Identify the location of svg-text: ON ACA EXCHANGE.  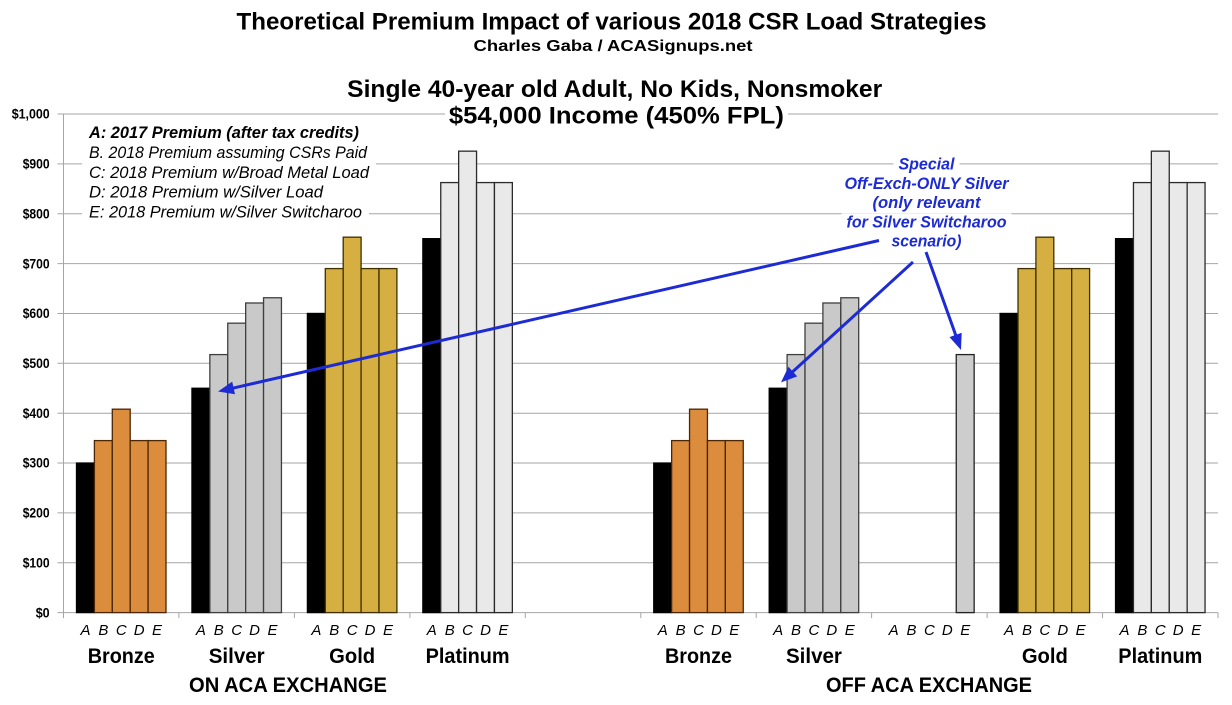
(288, 685).